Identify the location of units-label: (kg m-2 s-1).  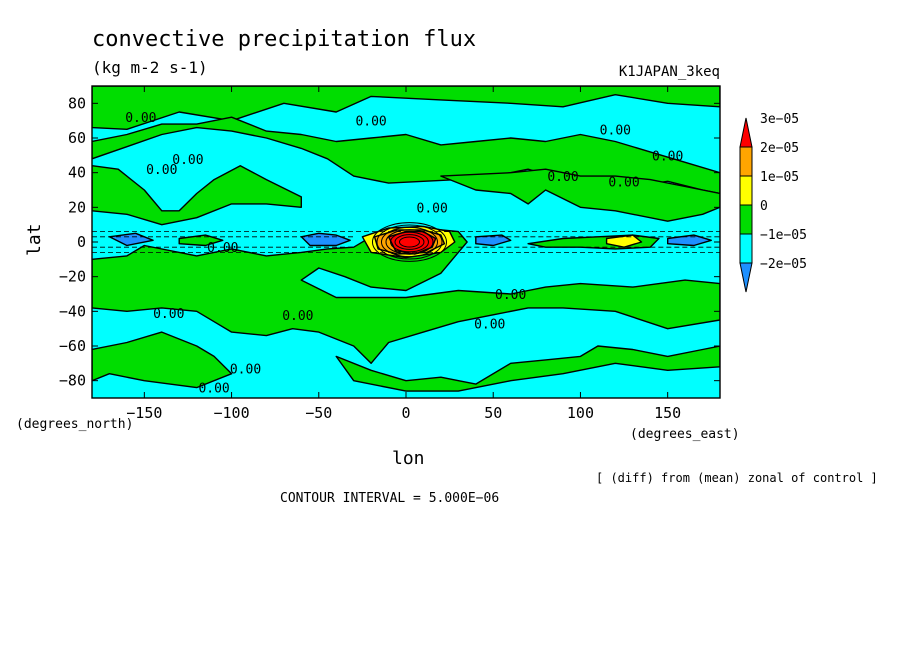
(150, 67).